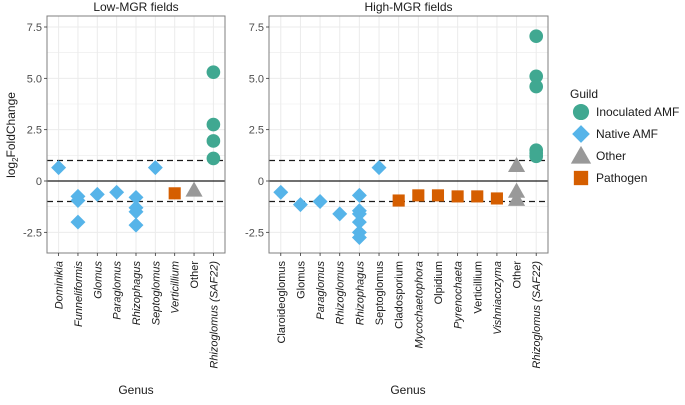  I want to click on x-axis-title-right: Genus, so click(407, 390).